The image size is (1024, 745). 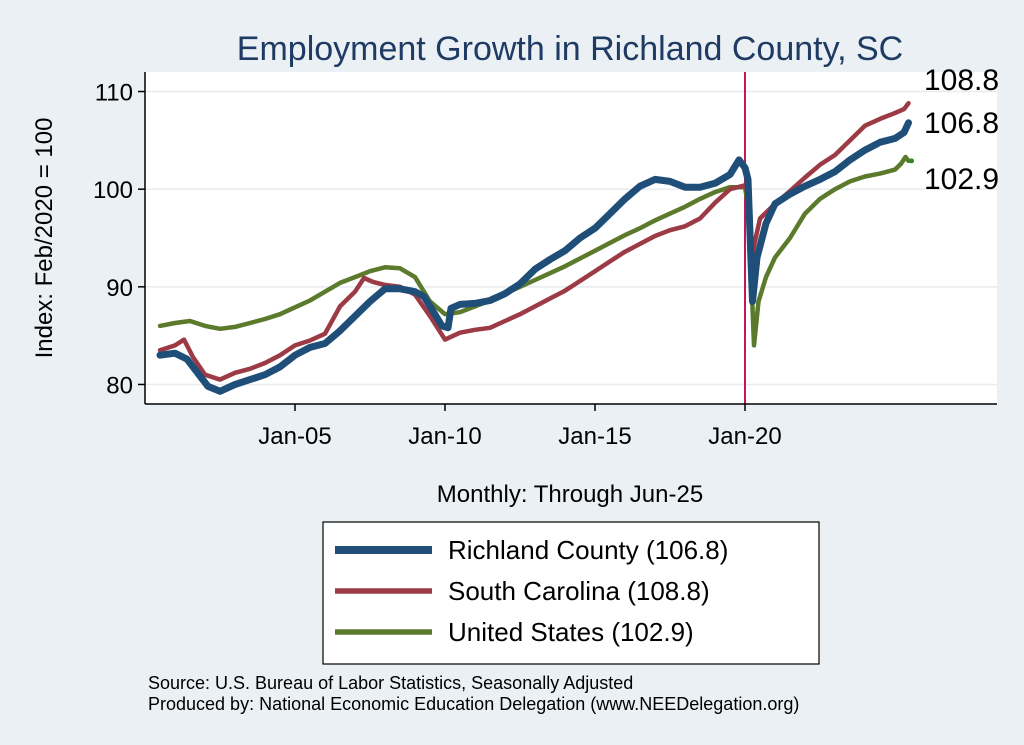 What do you see at coordinates (119, 239) in the screenshot?
I see `y-ticks: 80 90 100 110` at bounding box center [119, 239].